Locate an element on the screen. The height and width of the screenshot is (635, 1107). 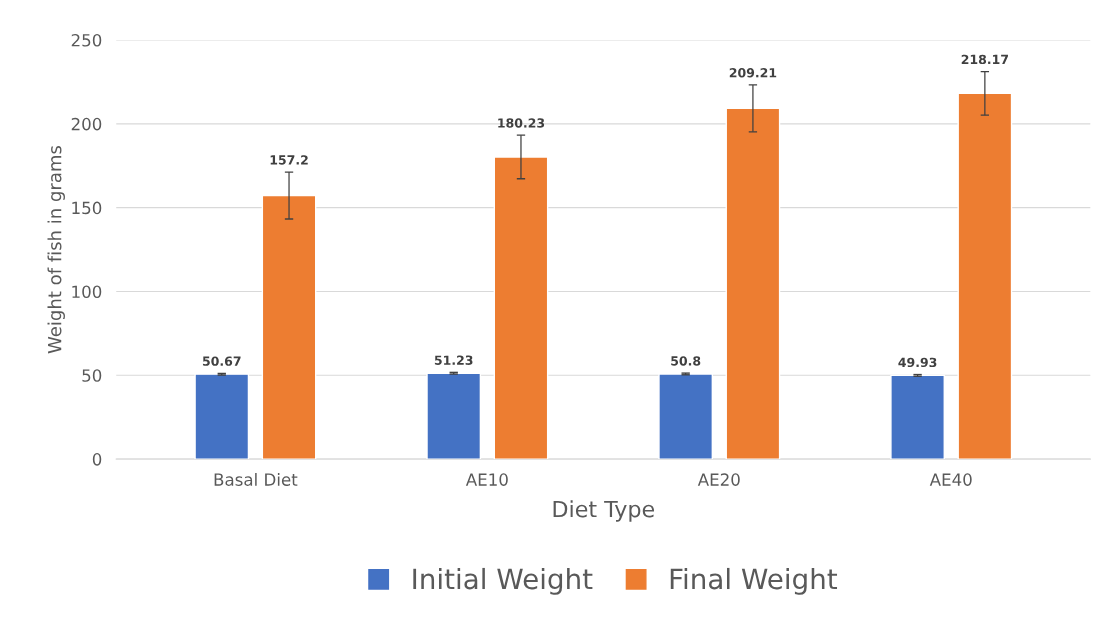
data-label: 50.8 is located at coordinates (686, 361).